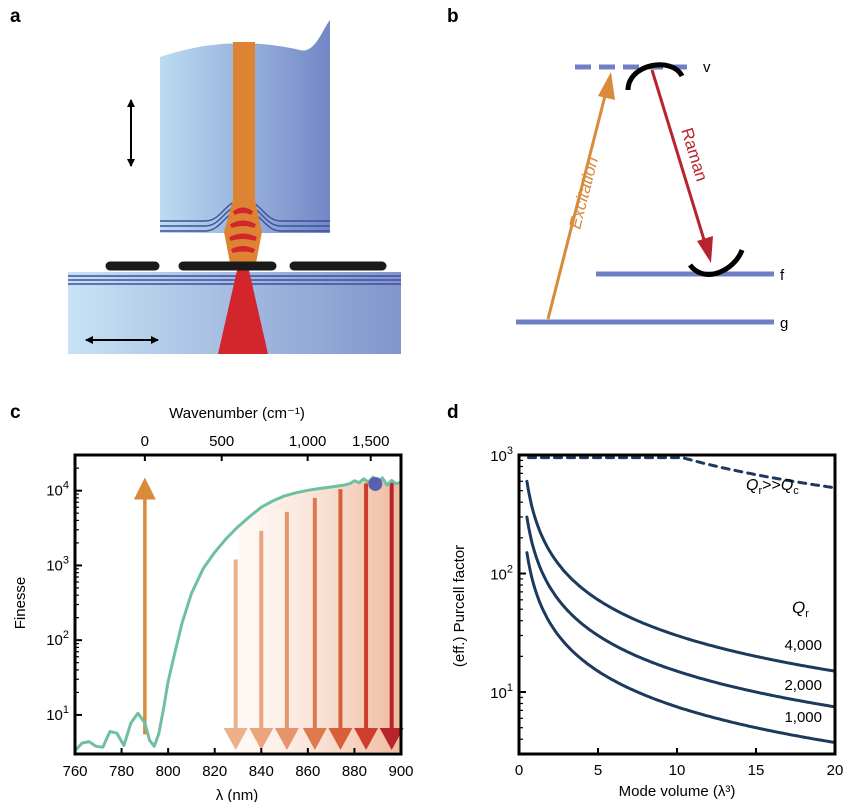 The height and width of the screenshot is (802, 848). I want to click on wavelength-tick-label: 860, so click(307, 771).